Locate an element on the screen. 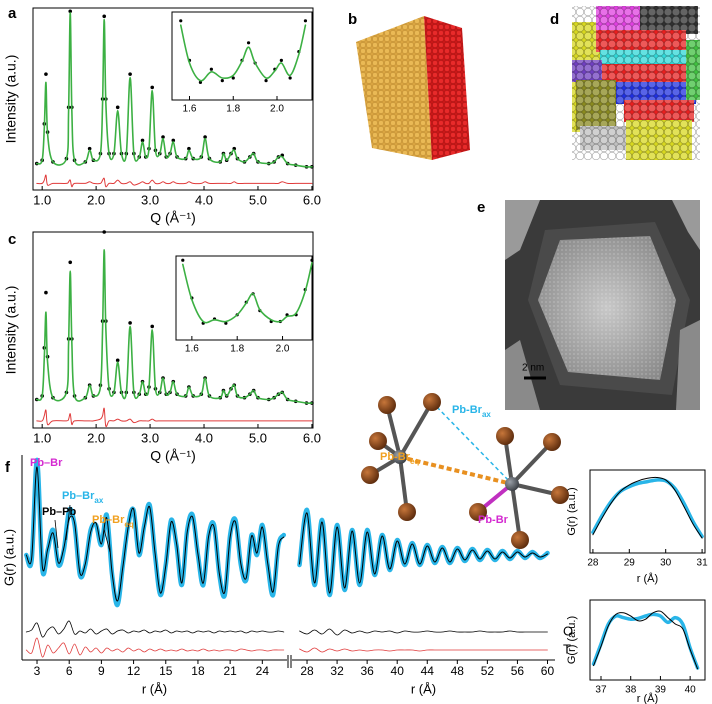 This screenshot has width=712, height=704. x-tick-label: 3 is located at coordinates (37, 671).